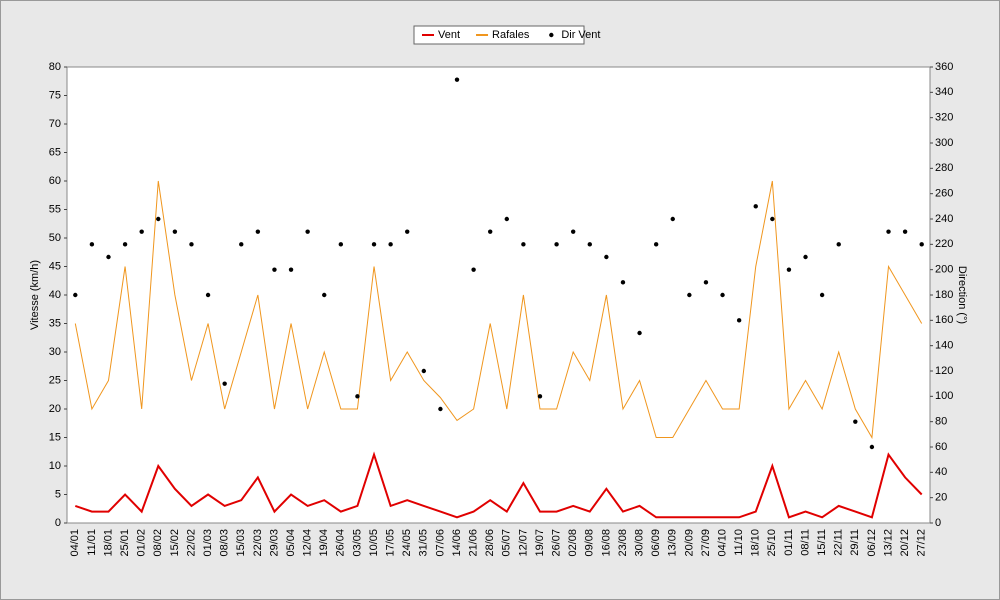  What do you see at coordinates (941, 422) in the screenshot?
I see `y2-tick-label: 80` at bounding box center [941, 422].